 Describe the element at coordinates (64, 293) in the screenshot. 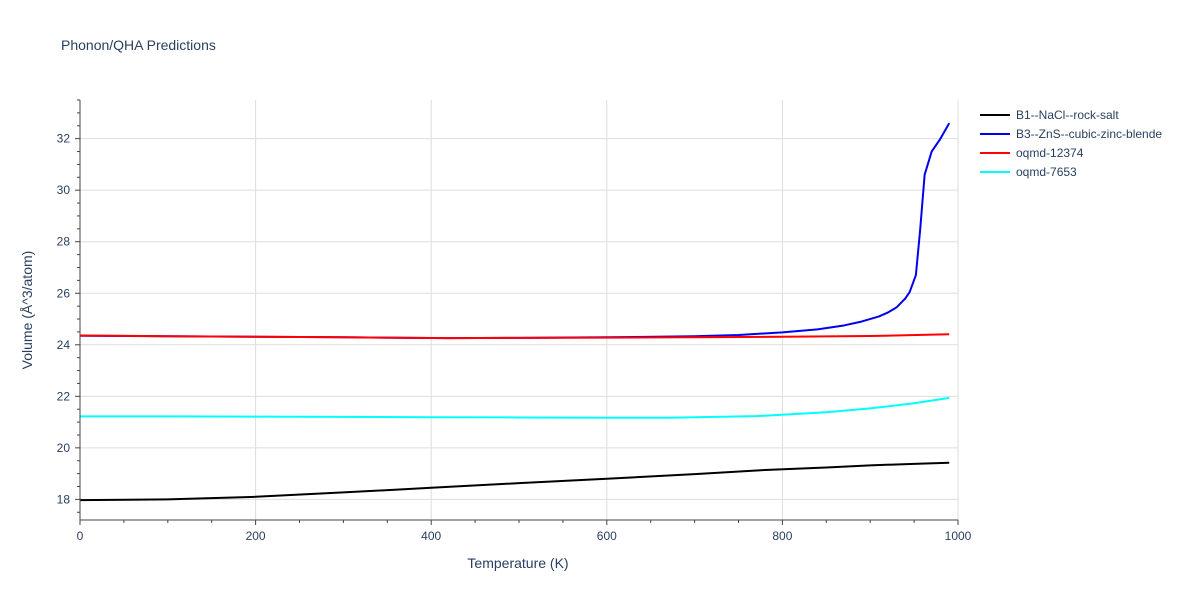

I see `y-tick-label: 26` at that location.